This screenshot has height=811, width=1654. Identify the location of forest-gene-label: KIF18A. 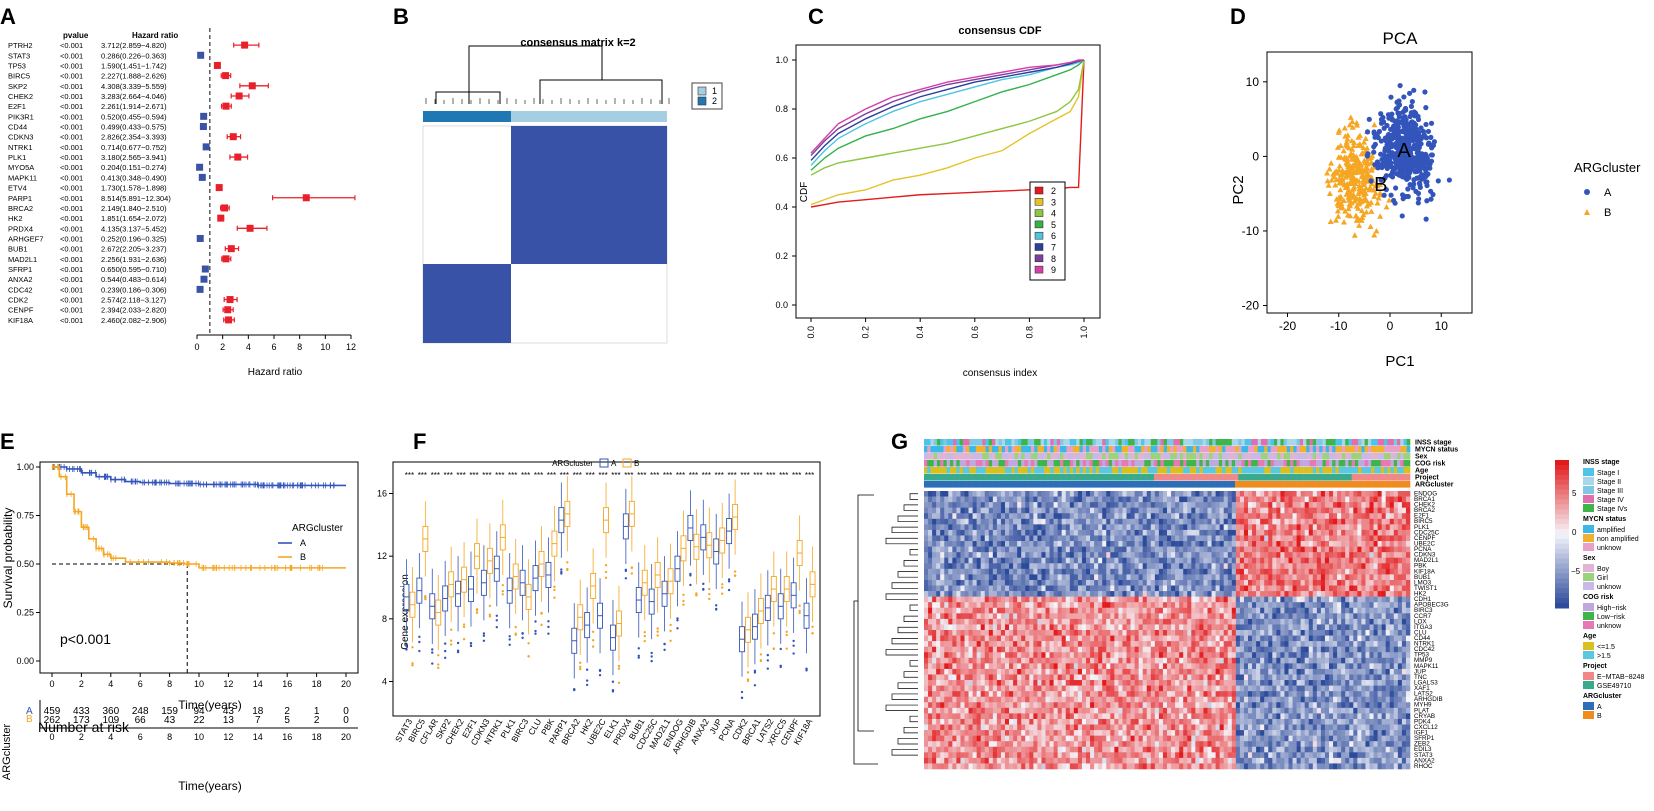
(20, 320).